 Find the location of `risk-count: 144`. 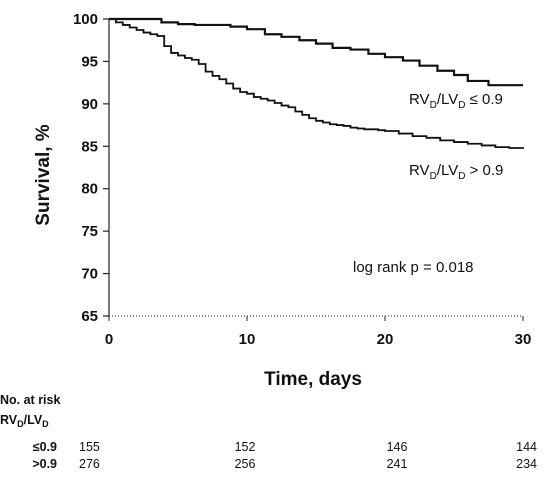

risk-count: 144 is located at coordinates (526, 447).